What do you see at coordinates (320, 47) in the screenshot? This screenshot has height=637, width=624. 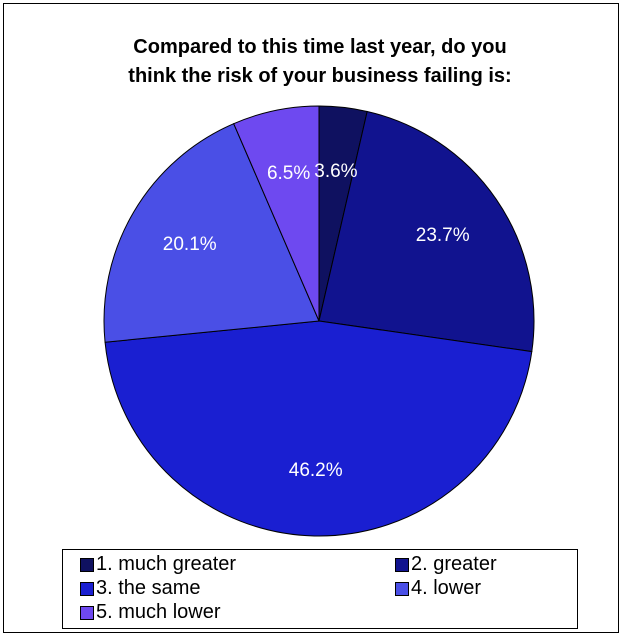 I see `chart-title-line-1: Compared to this time last year, do you` at bounding box center [320, 47].